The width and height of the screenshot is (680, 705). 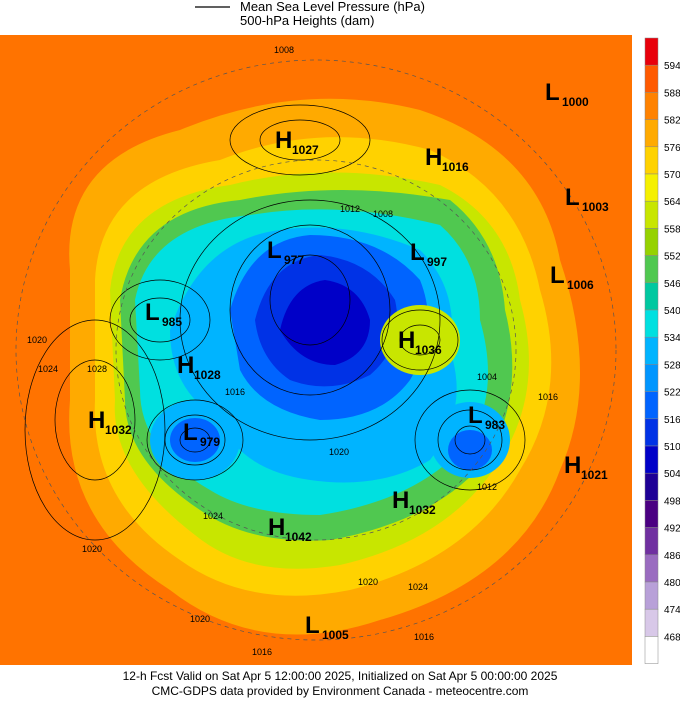 What do you see at coordinates (455, 167) in the screenshot?
I see `pressure-center-value: 1016` at bounding box center [455, 167].